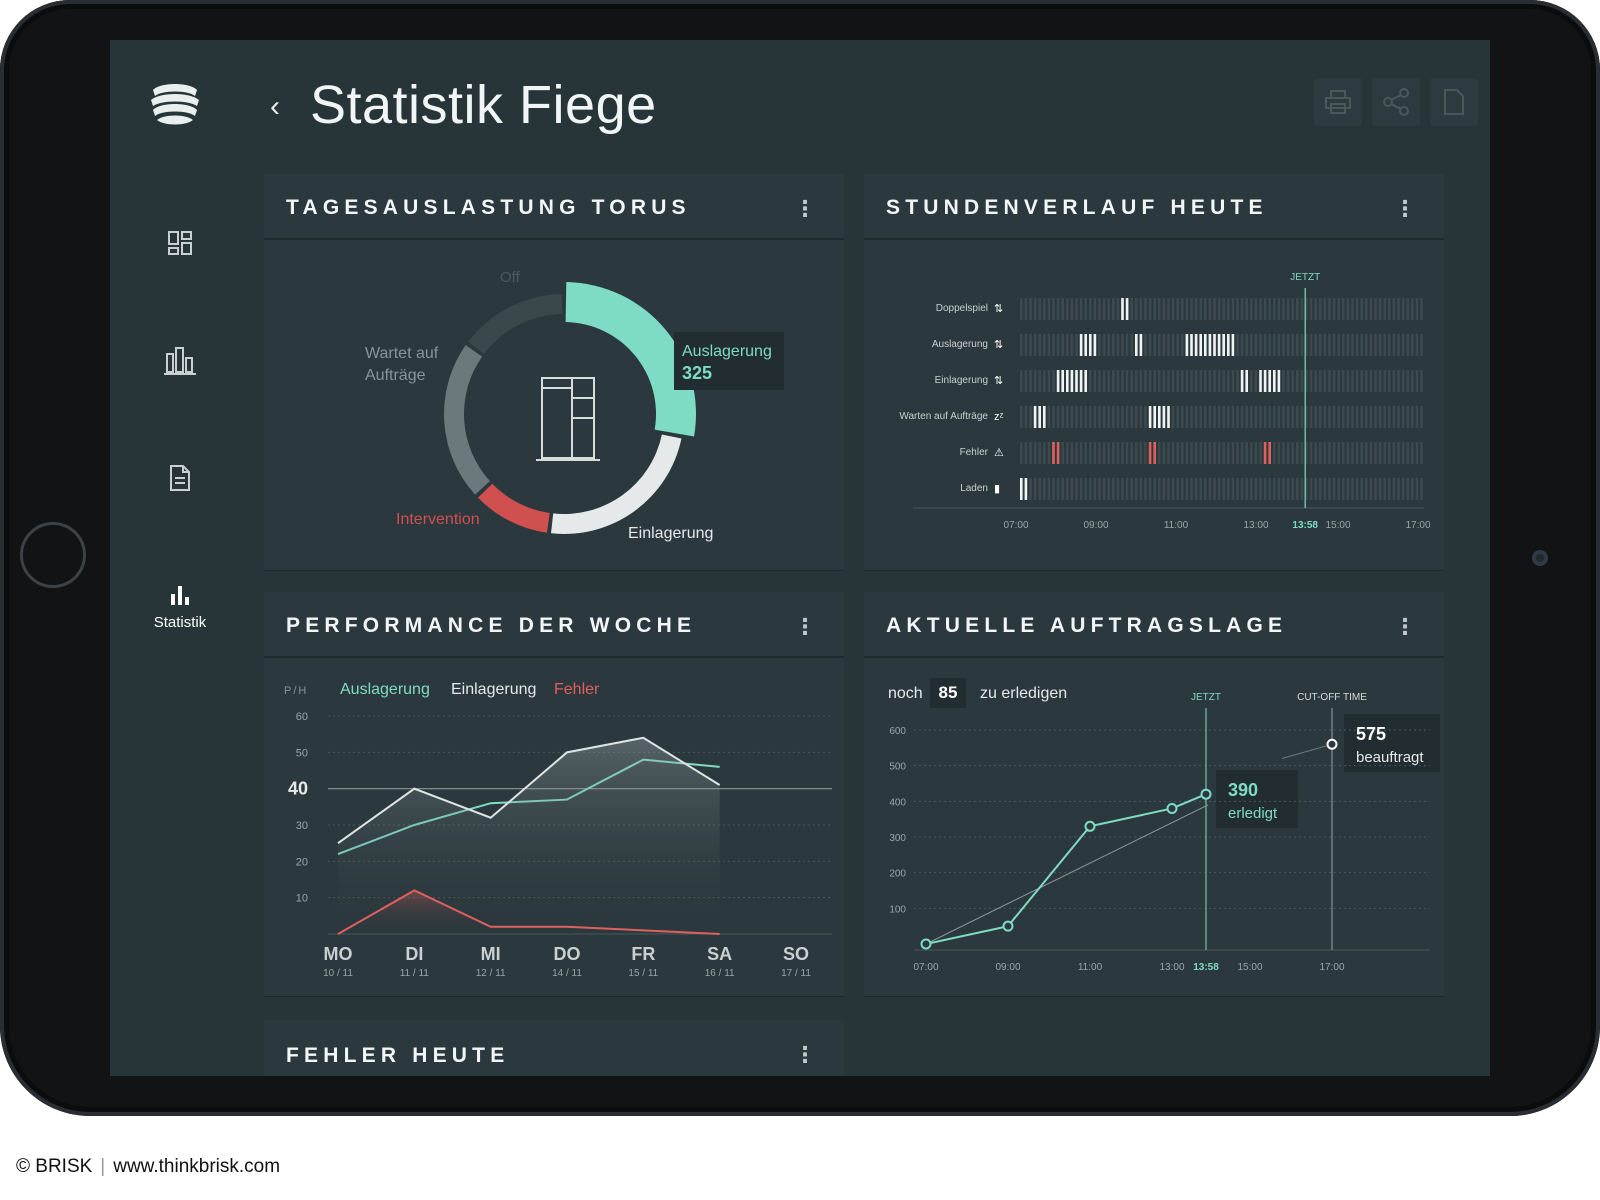 This screenshot has height=1200, width=1600. Describe the element at coordinates (493, 689) in the screenshot. I see `legend-einlagerung: Einlagerung` at that location.